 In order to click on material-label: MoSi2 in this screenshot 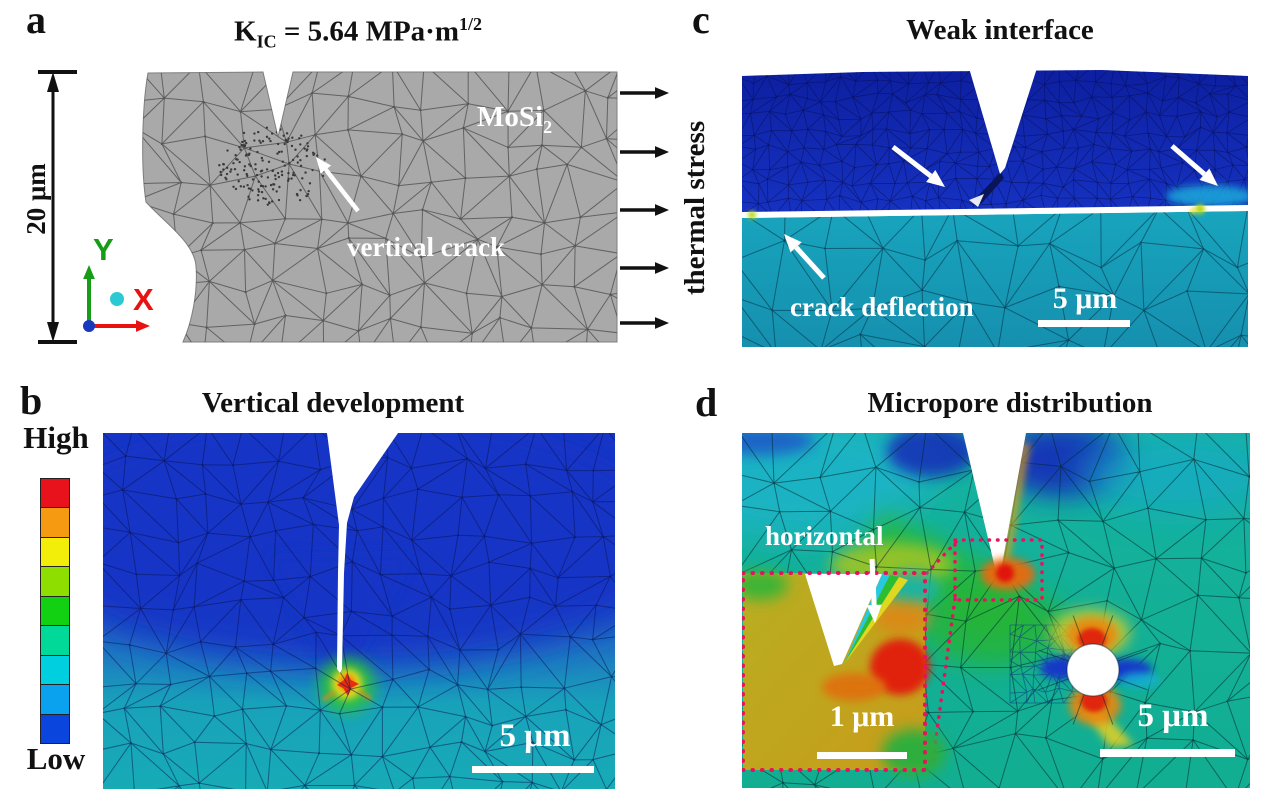, I will do `click(514, 119)`.